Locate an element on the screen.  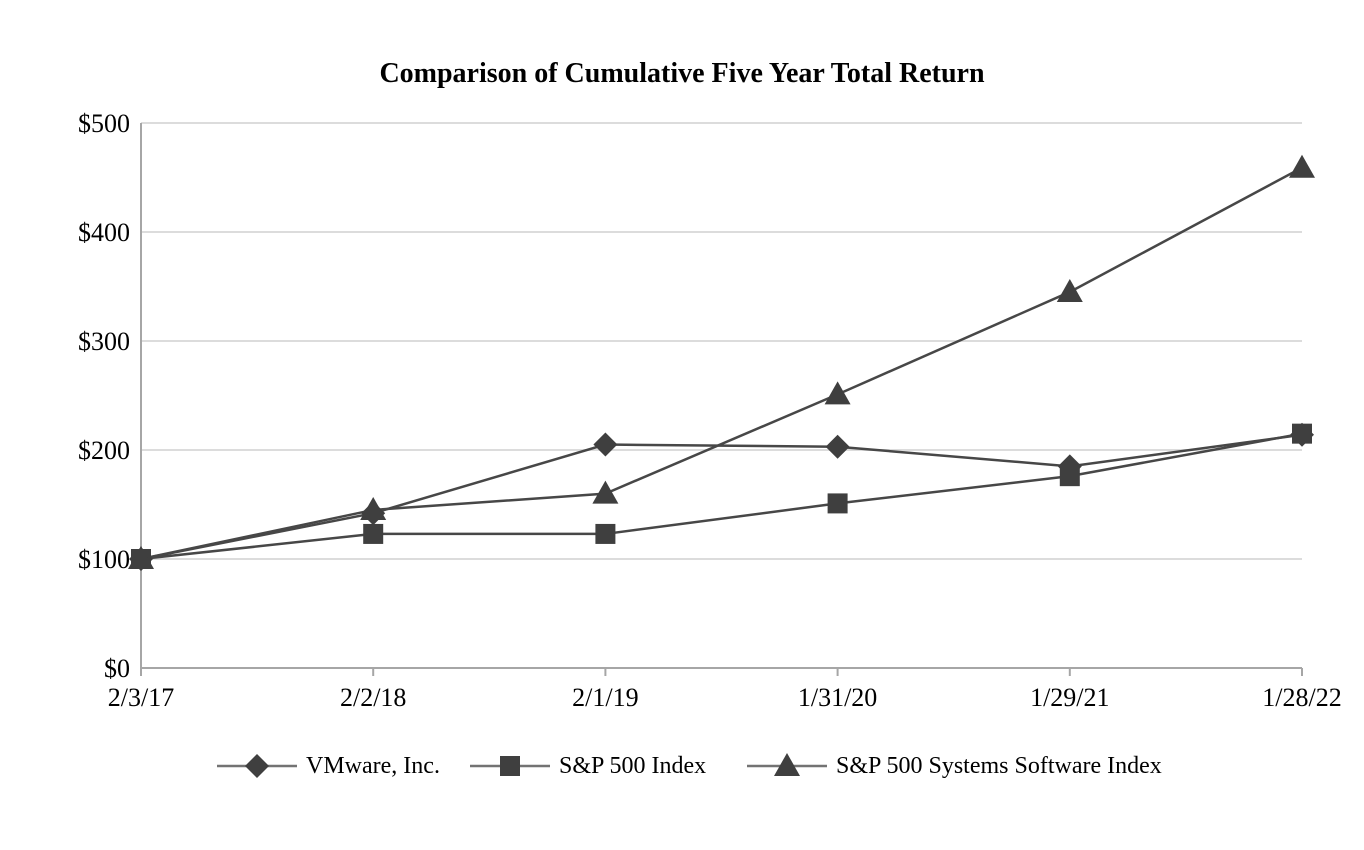
triangle-marker-icon is located at coordinates (787, 764).